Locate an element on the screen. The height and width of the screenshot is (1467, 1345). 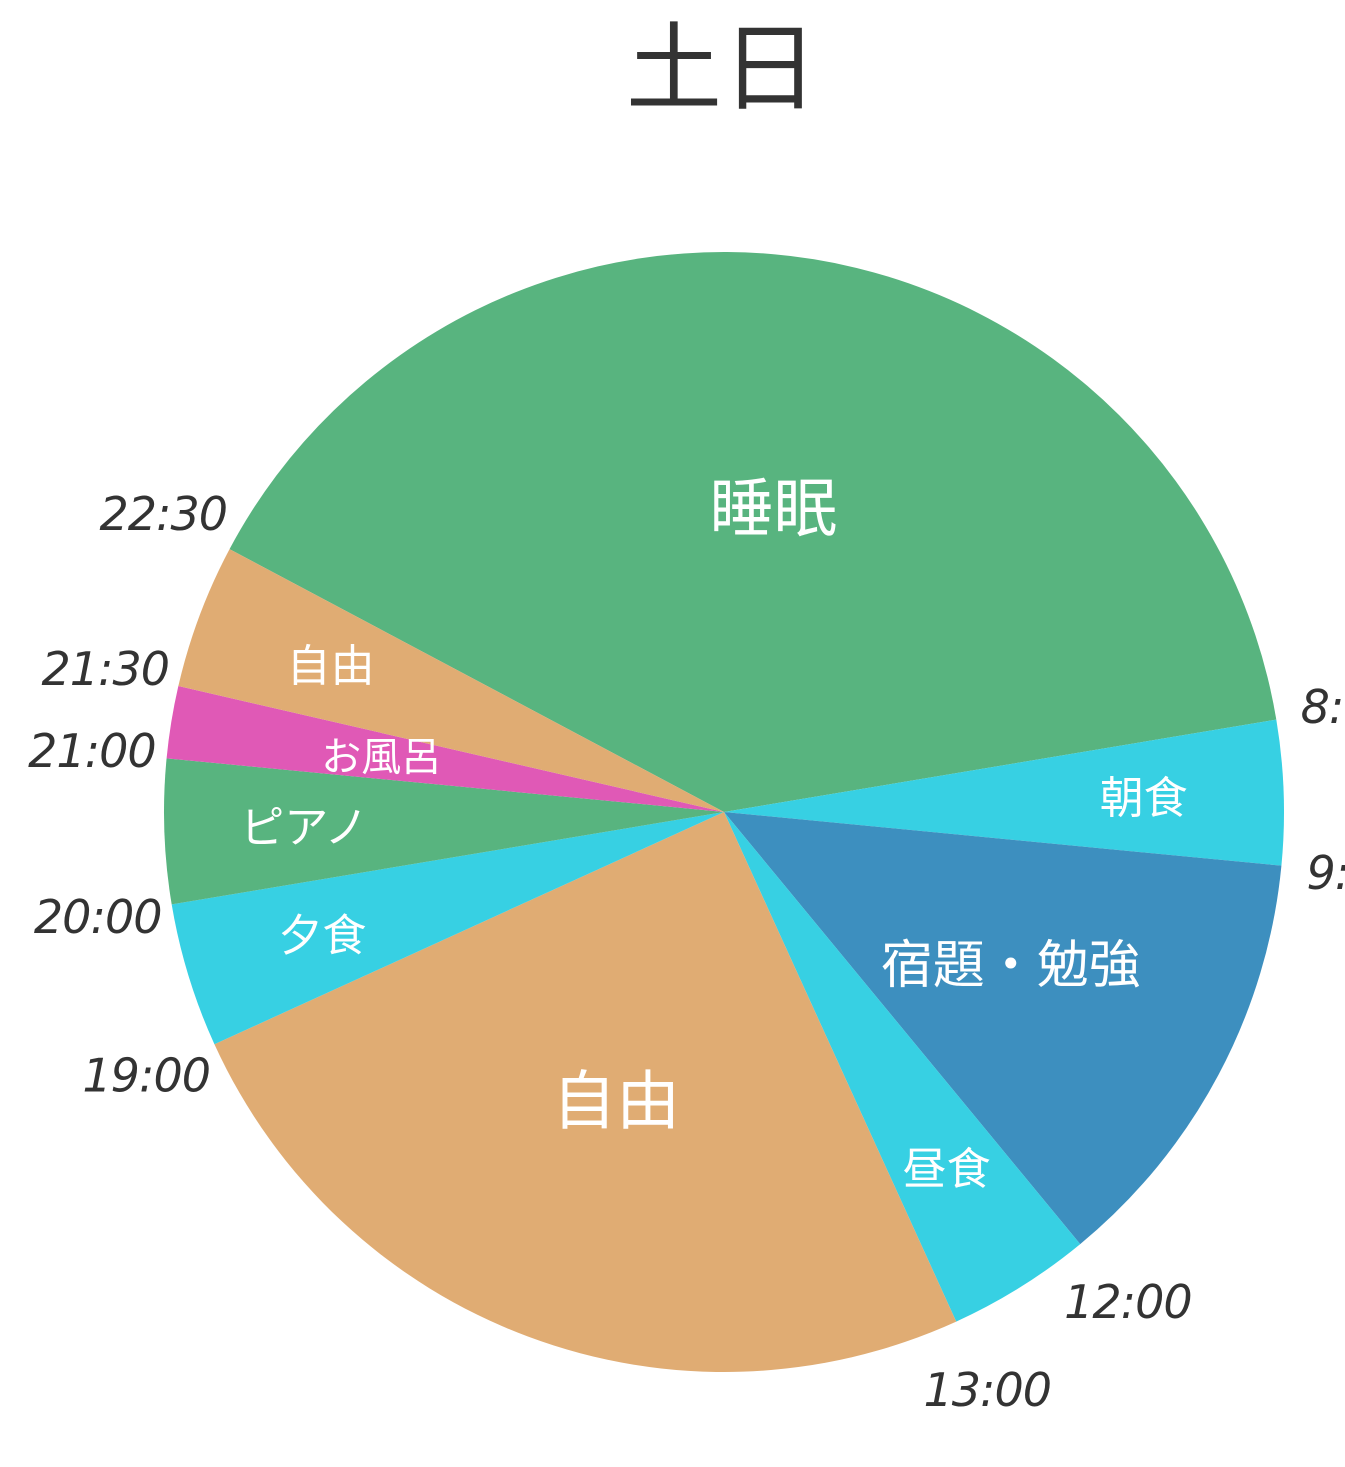
slice-label-7: ピアノ is located at coordinates (304, 828).